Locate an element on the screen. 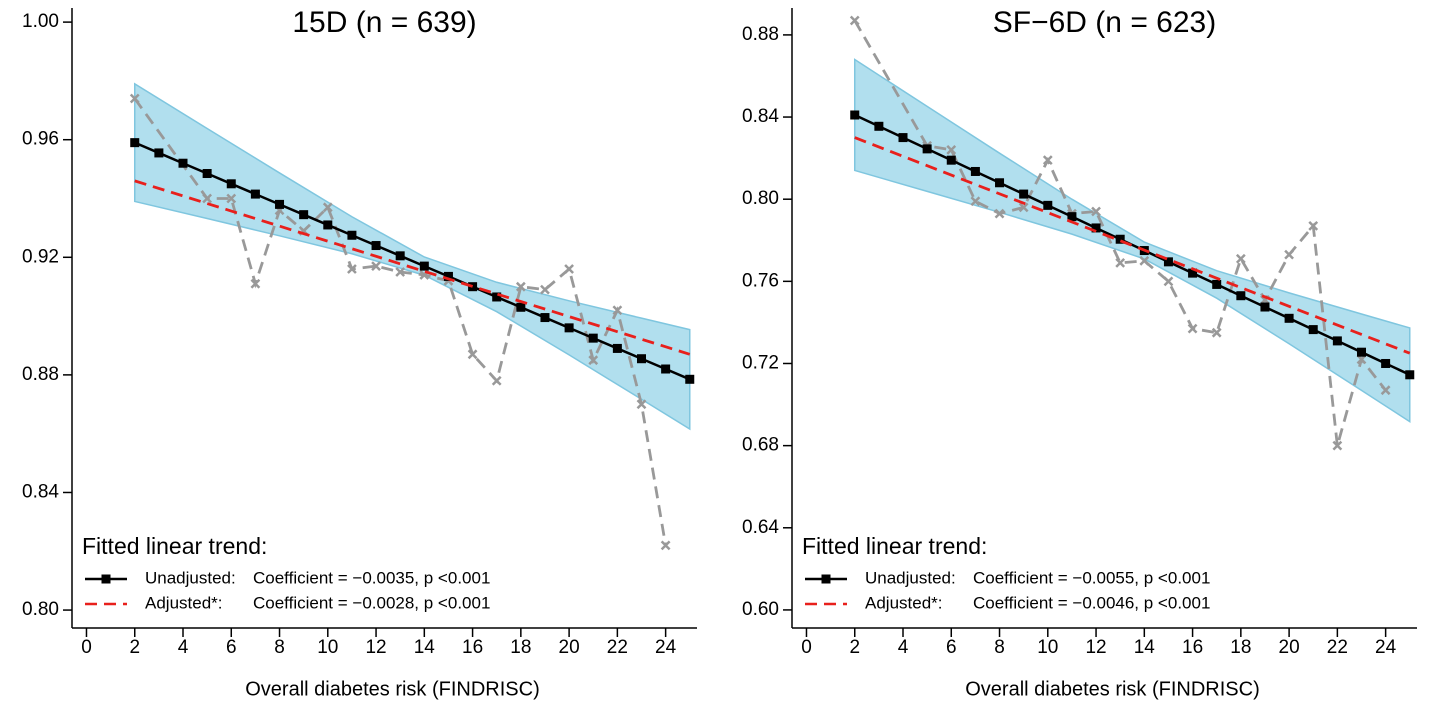 This screenshot has height=704, width=1437. y-tick-label: 0.68 is located at coordinates (760, 445).